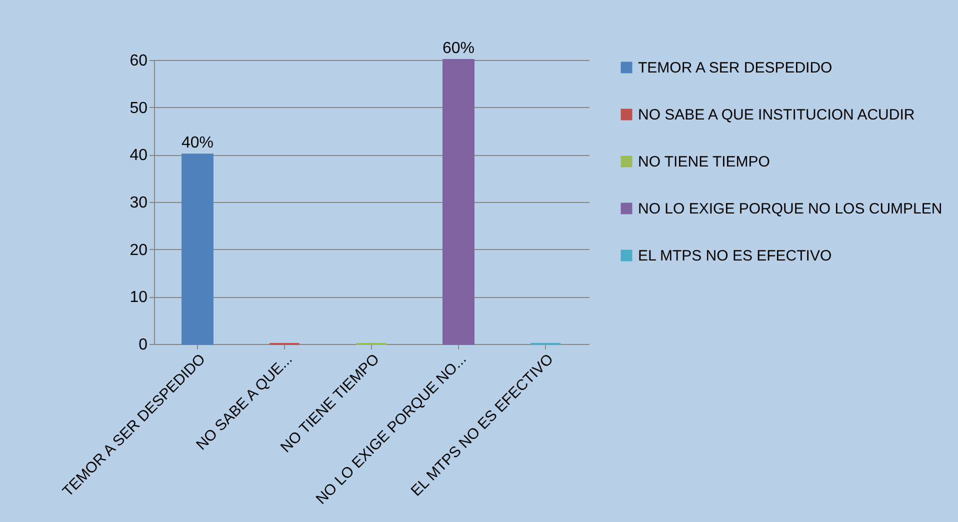 The image size is (958, 522). Describe the element at coordinates (704, 162) in the screenshot. I see `legend-label: NO TIENE TIEMPO` at that location.